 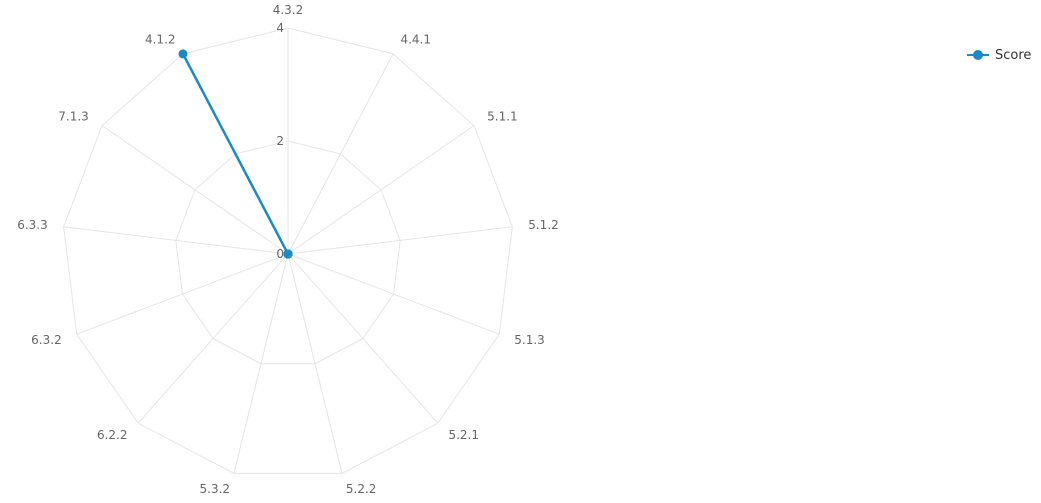 What do you see at coordinates (73, 117) in the screenshot?
I see `axis-label-7.1.3: 7.1.3` at bounding box center [73, 117].